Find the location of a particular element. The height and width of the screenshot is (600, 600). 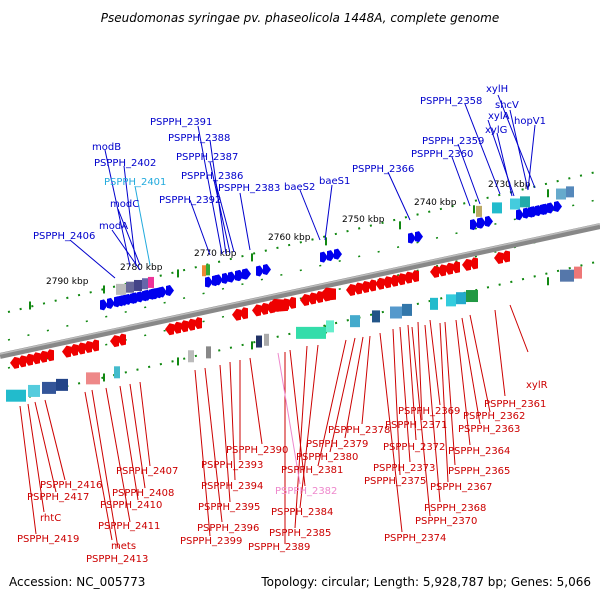

gene-label: modB is located at coordinates (106, 147).